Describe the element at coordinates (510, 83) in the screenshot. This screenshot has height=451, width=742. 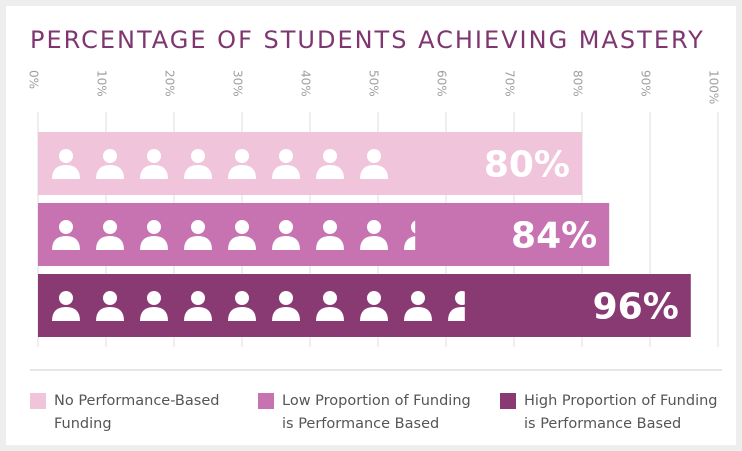
I see `x-tick-label: 70%` at that location.